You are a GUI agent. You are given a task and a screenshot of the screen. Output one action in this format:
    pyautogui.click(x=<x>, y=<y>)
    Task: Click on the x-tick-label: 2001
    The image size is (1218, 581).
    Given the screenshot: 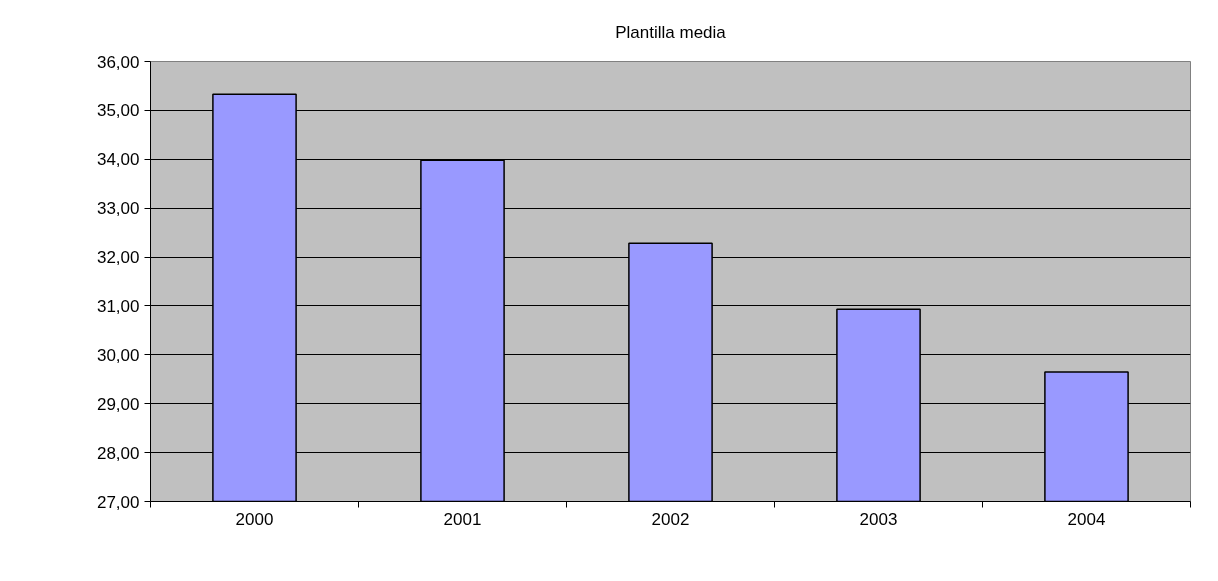 What is the action you would take?
    pyautogui.click(x=462, y=519)
    